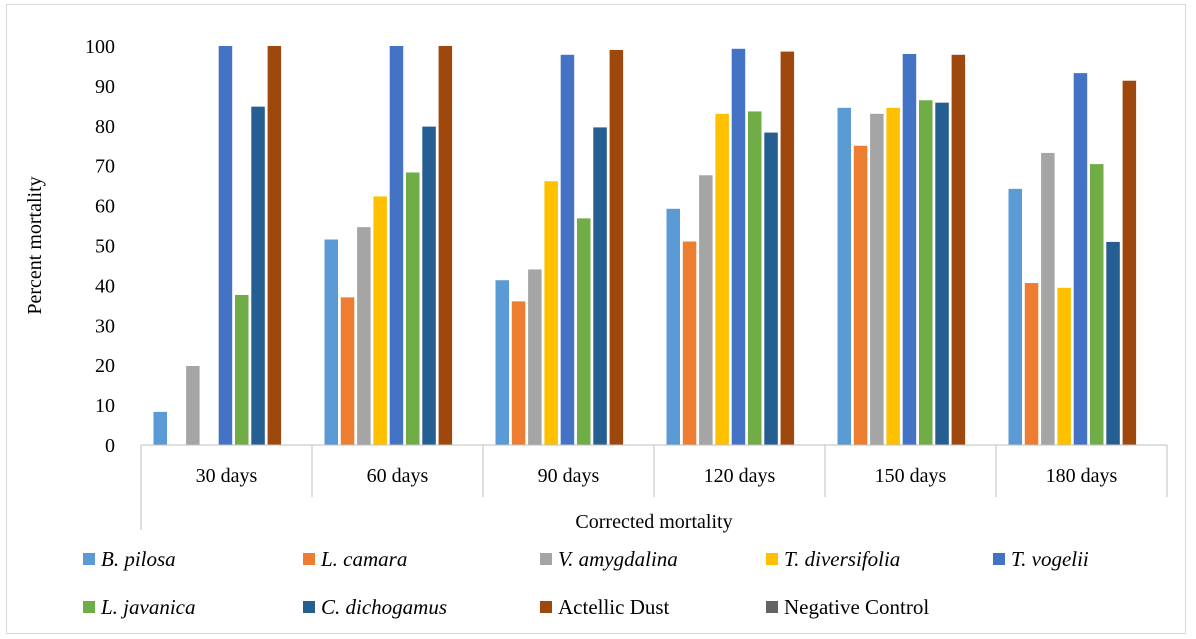  What do you see at coordinates (856, 607) in the screenshot?
I see `legend-label: Negative Control` at bounding box center [856, 607].